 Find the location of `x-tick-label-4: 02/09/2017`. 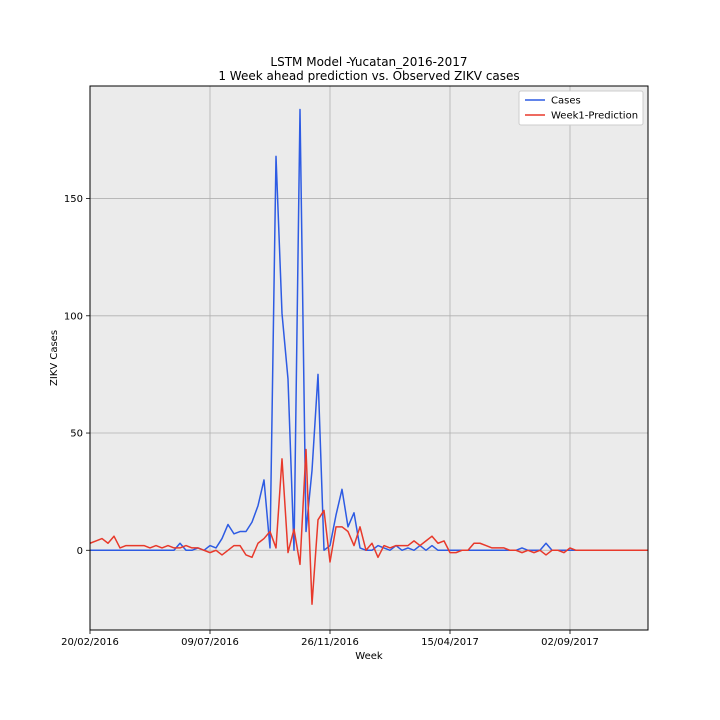

x-tick-label-4: 02/09/2017 is located at coordinates (570, 642).